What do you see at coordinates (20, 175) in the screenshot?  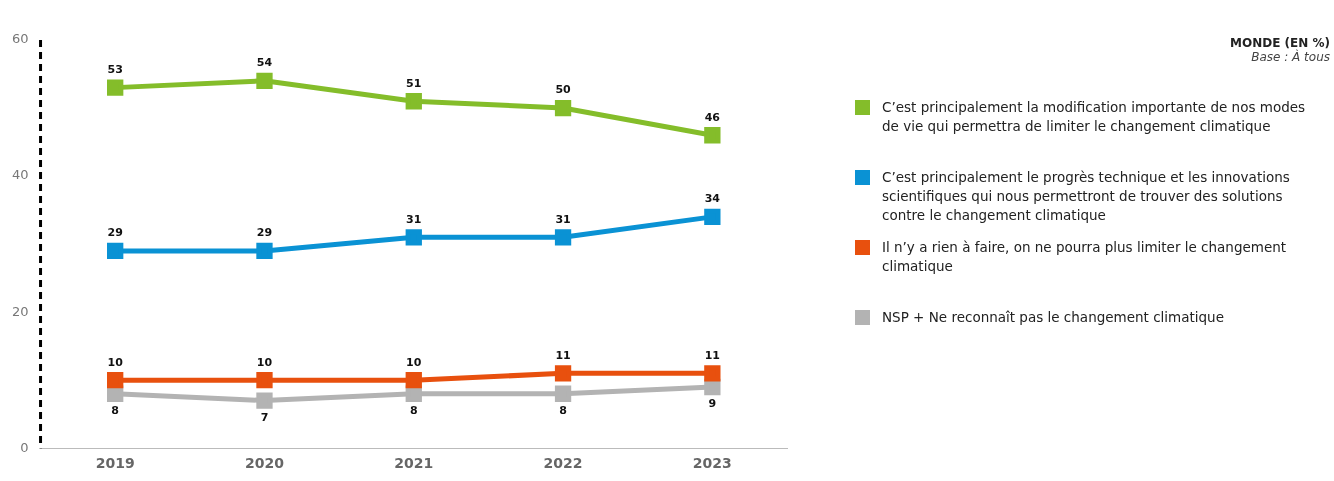 I see `y-tick-label: 40` at bounding box center [20, 175].